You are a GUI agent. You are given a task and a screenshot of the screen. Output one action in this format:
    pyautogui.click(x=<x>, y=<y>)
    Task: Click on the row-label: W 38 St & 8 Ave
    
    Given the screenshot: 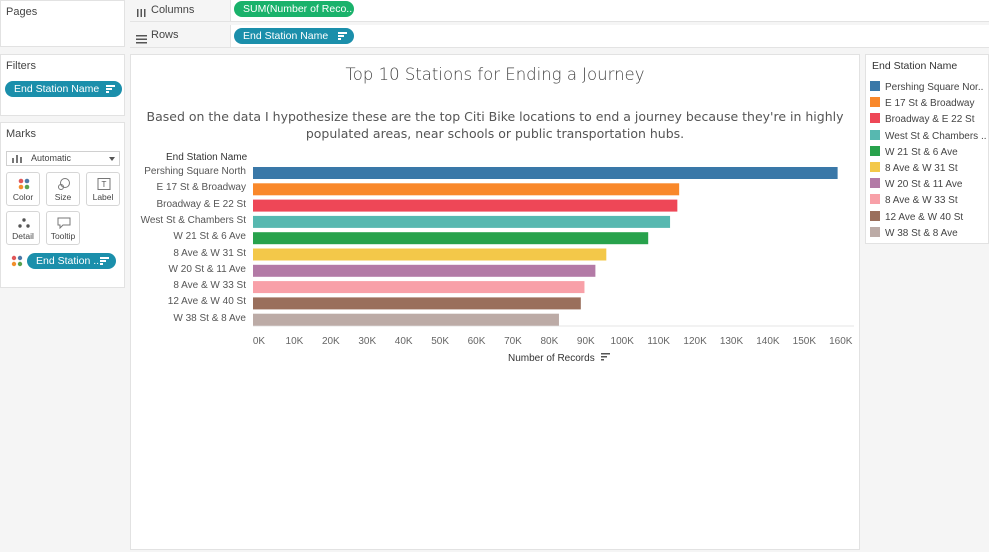 What is the action you would take?
    pyautogui.click(x=209, y=318)
    